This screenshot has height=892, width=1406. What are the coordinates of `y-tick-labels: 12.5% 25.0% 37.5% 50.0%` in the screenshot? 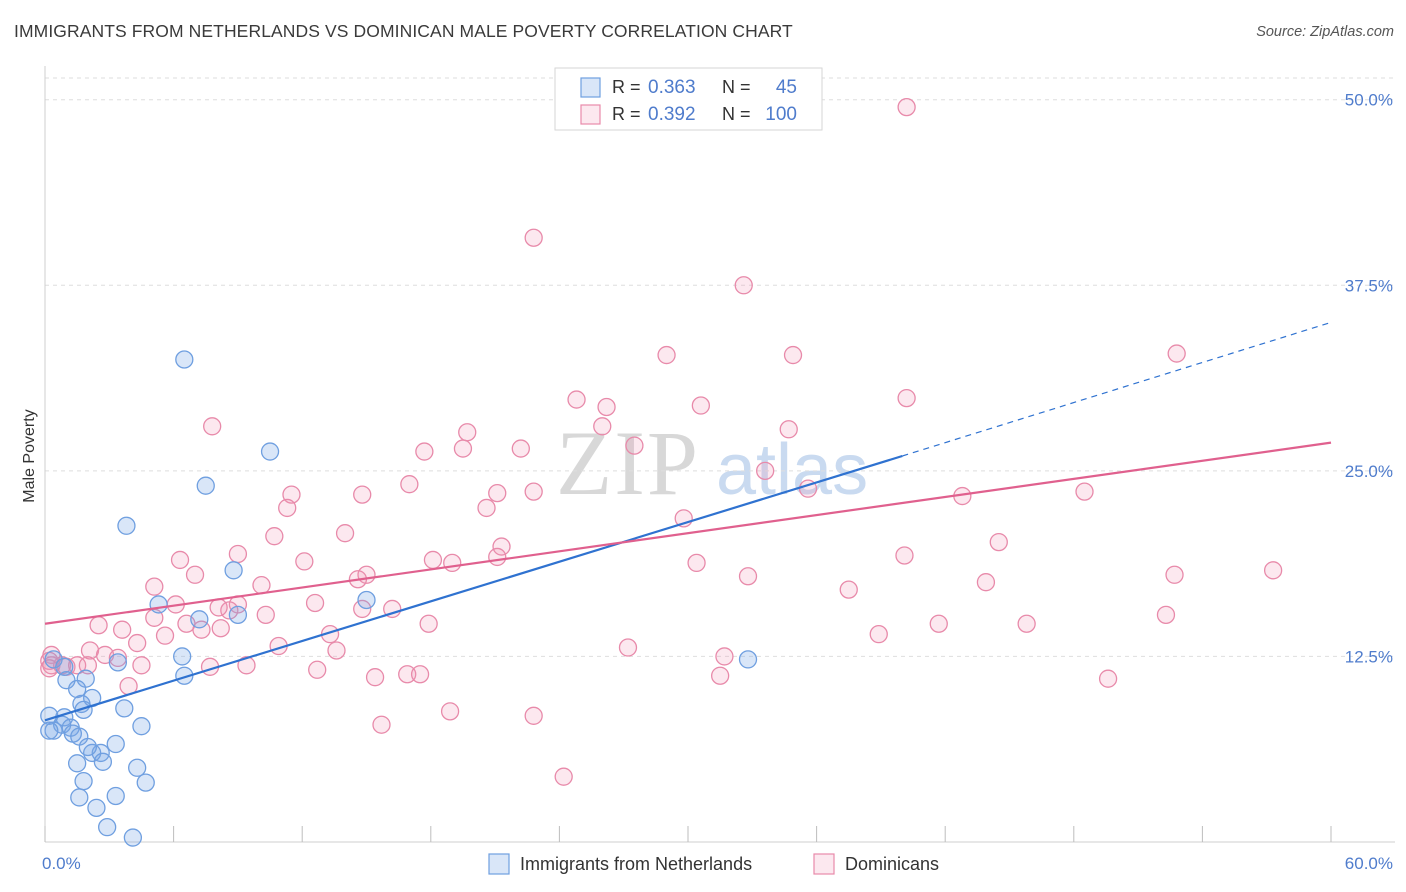 It's located at (1369, 379).